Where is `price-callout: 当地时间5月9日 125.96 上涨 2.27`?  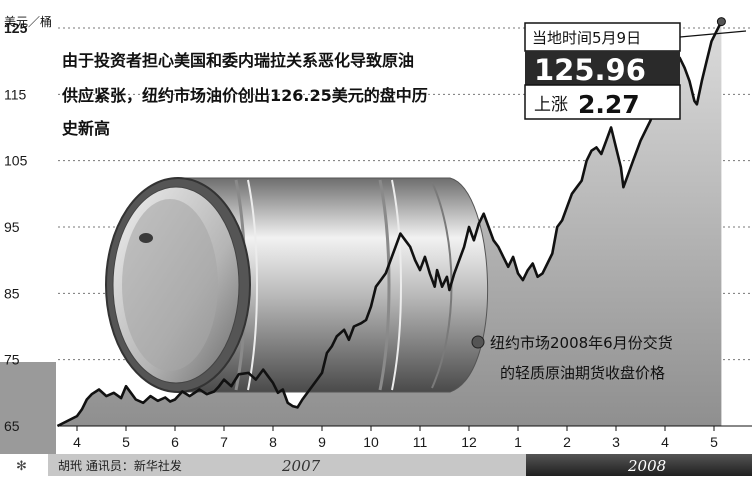 price-callout: 当地时间5月9日 125.96 上涨 2.27 is located at coordinates (635, 71).